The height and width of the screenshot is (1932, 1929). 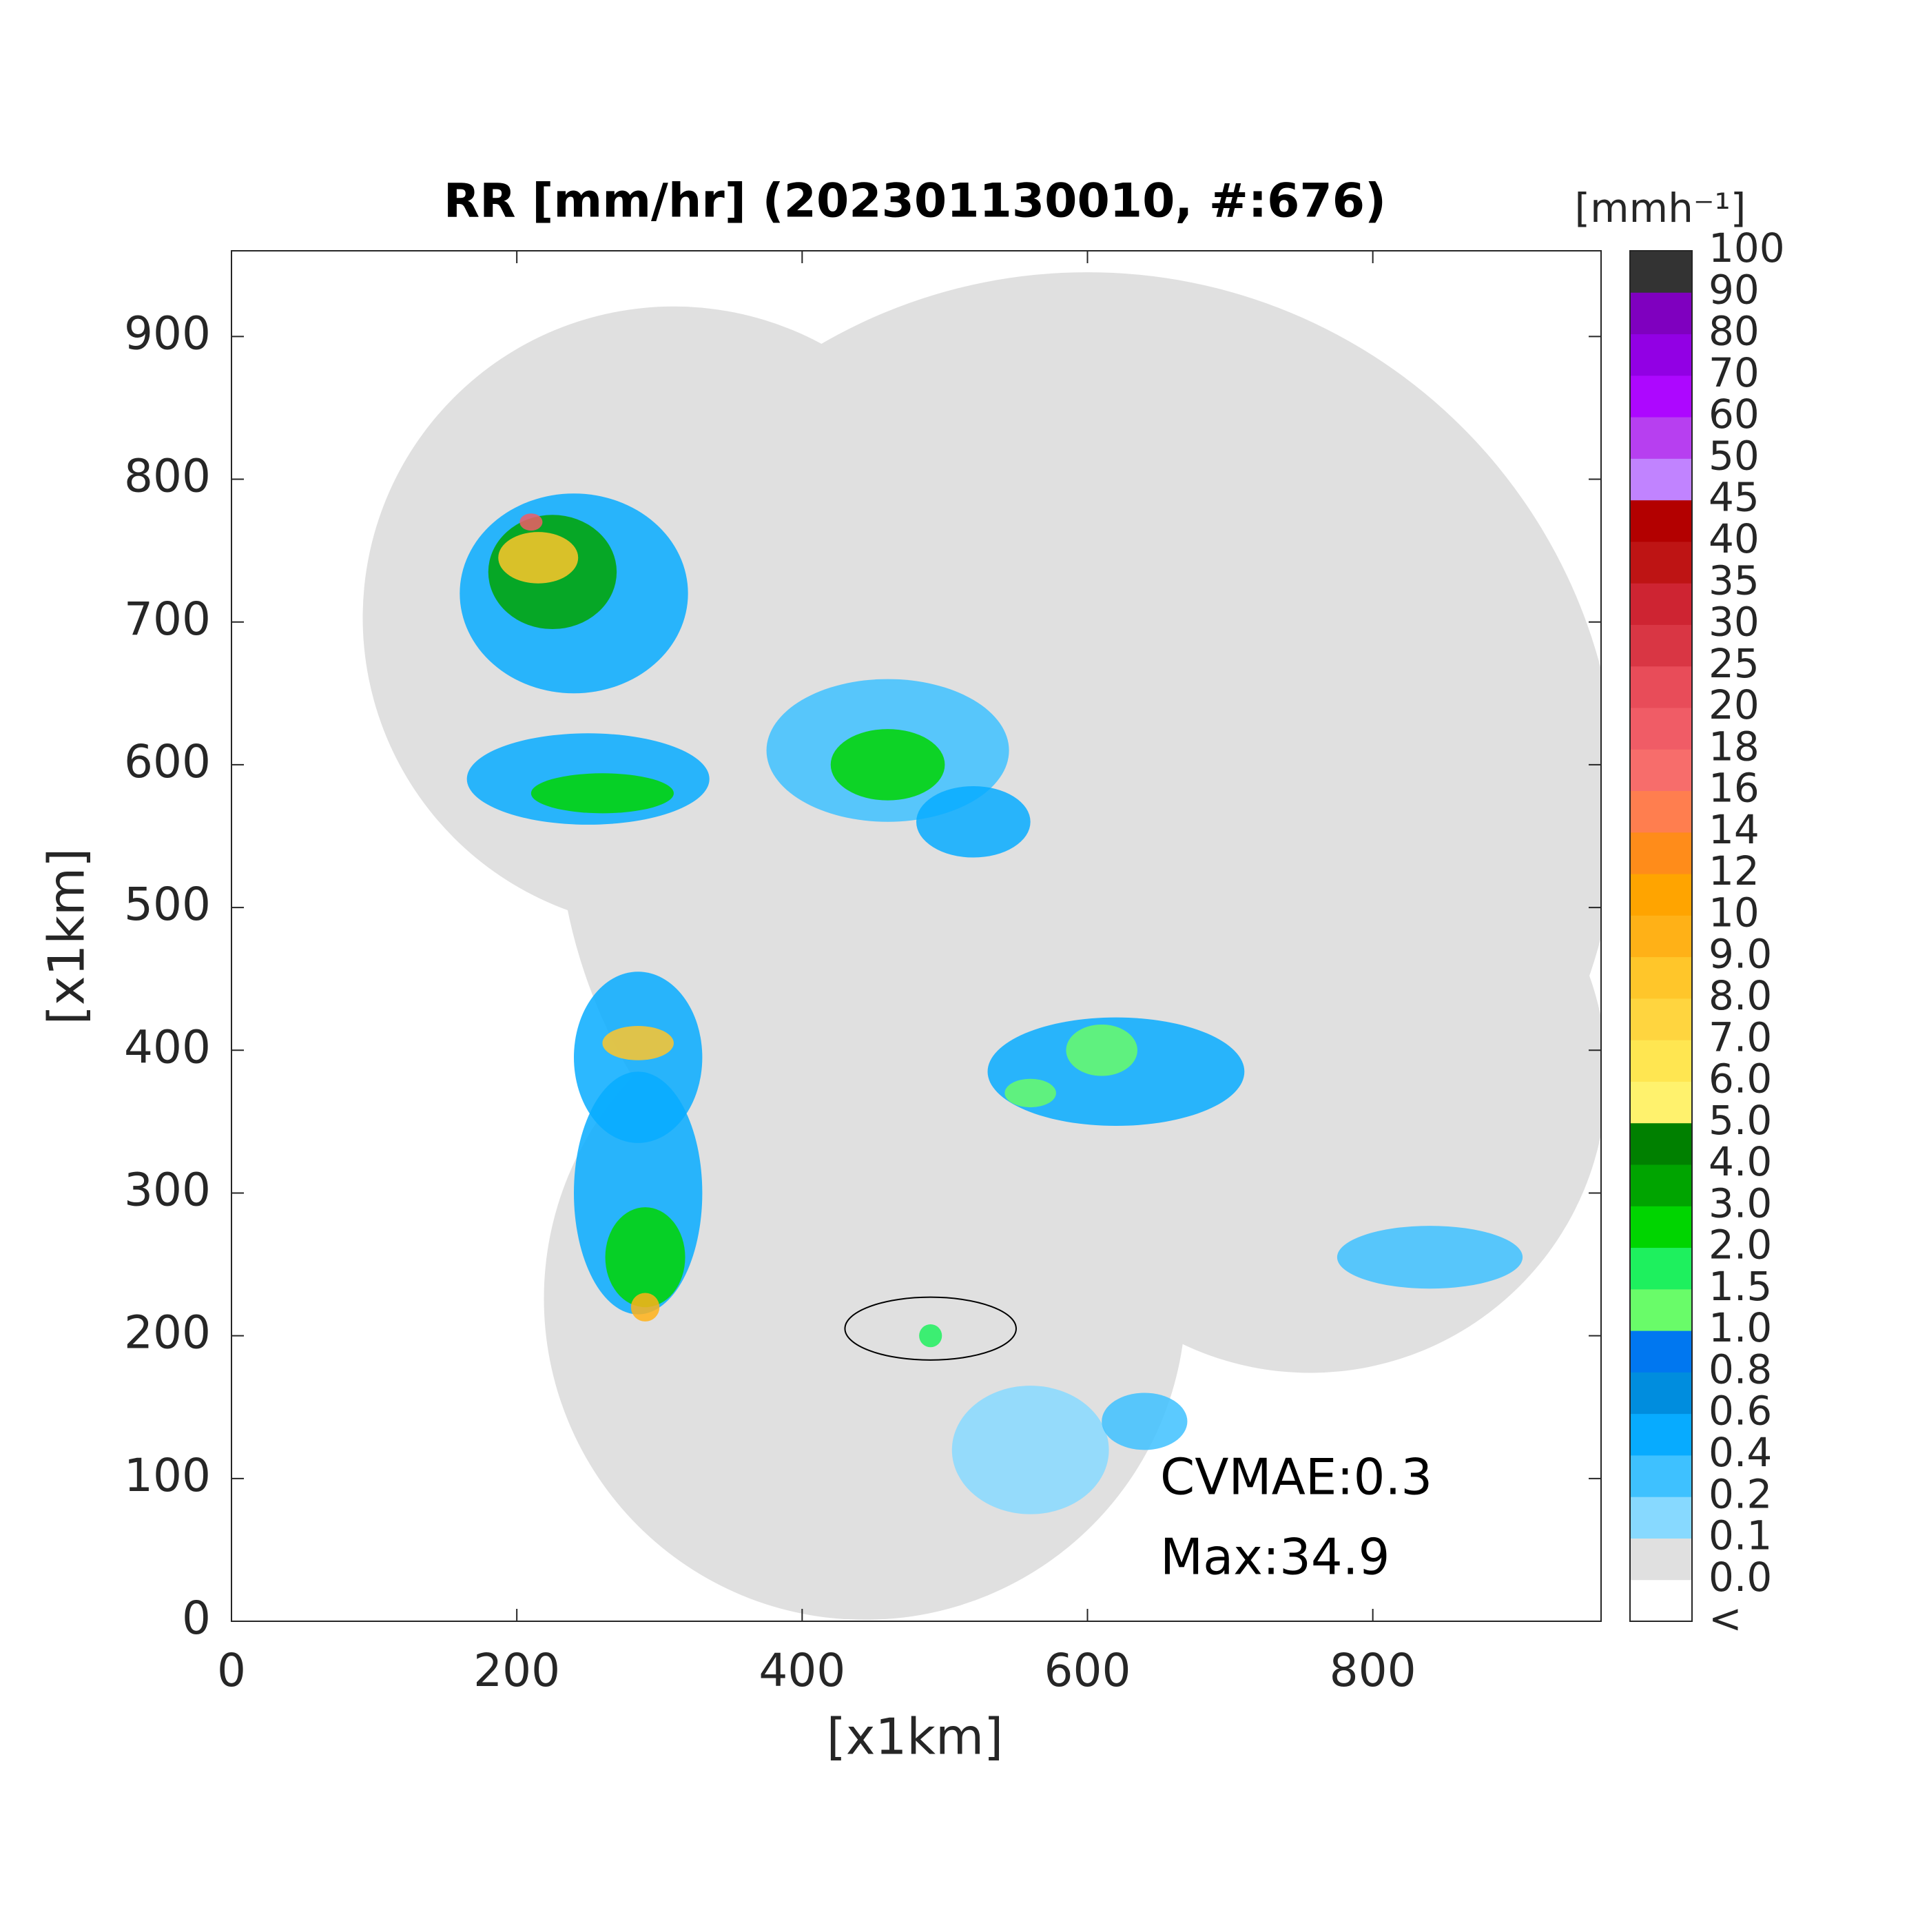 What do you see at coordinates (1747, 248) in the screenshot?
I see `colorbar-label: 100` at bounding box center [1747, 248].